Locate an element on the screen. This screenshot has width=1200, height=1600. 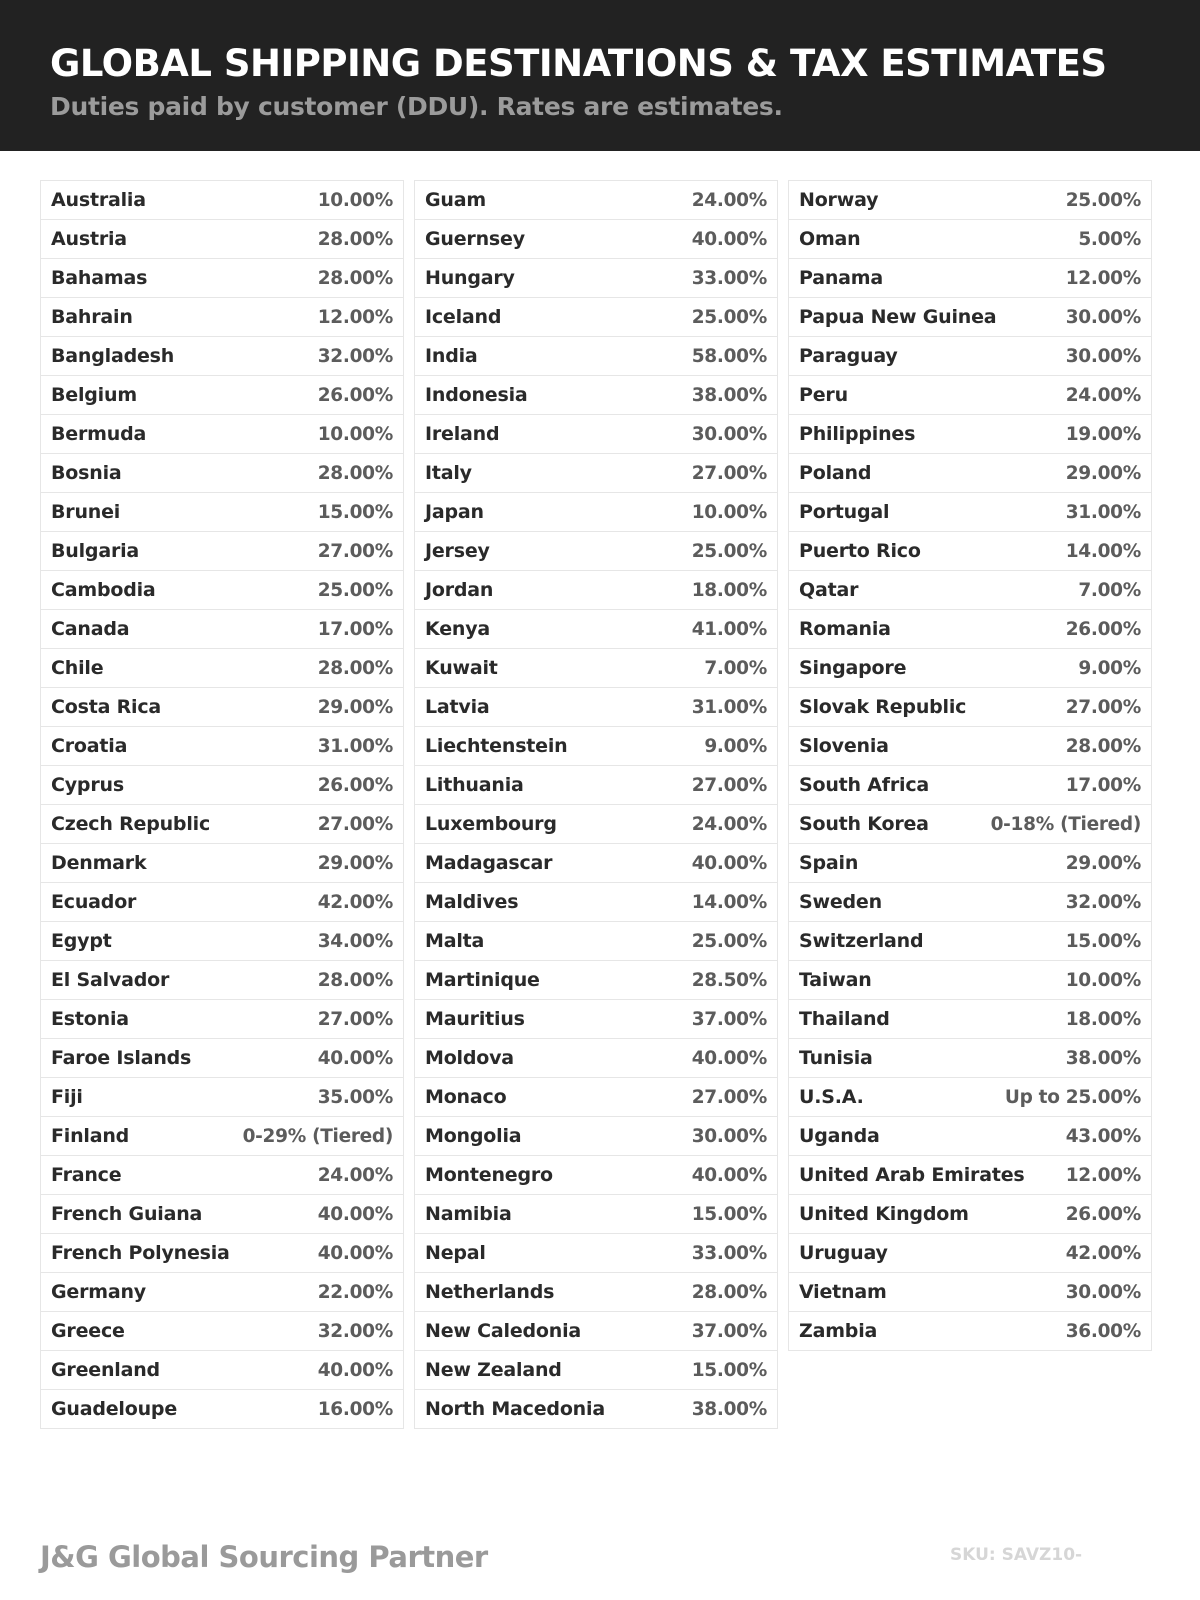
country-name: France is located at coordinates (86, 1175).